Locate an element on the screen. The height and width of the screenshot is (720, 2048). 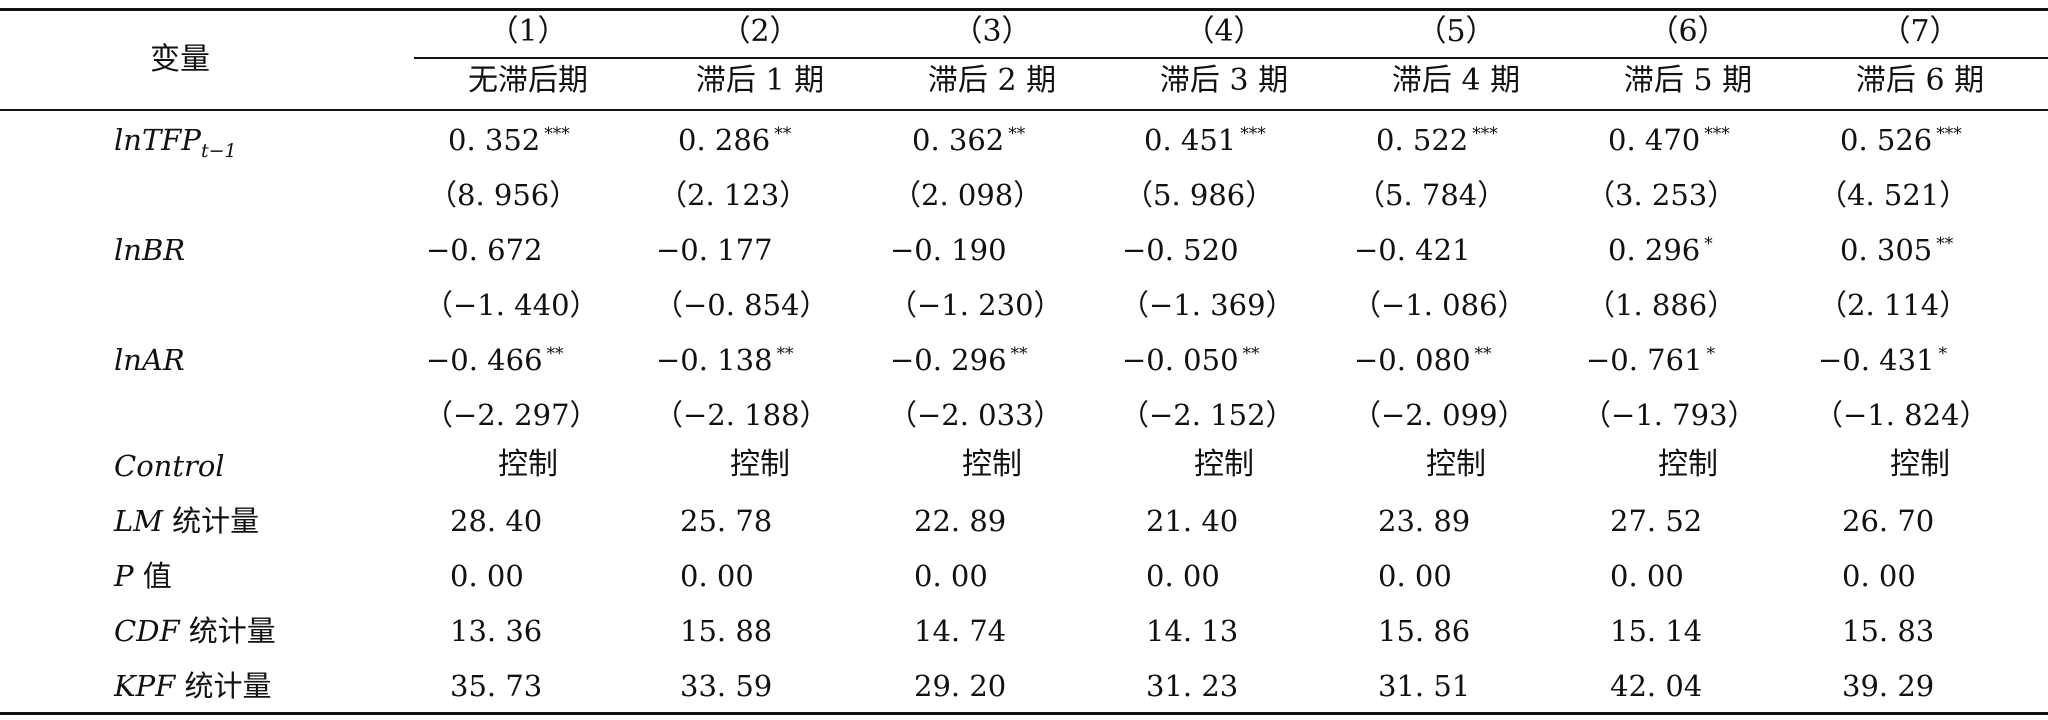
column-label: 滞后 4 期 is located at coordinates (1456, 80).